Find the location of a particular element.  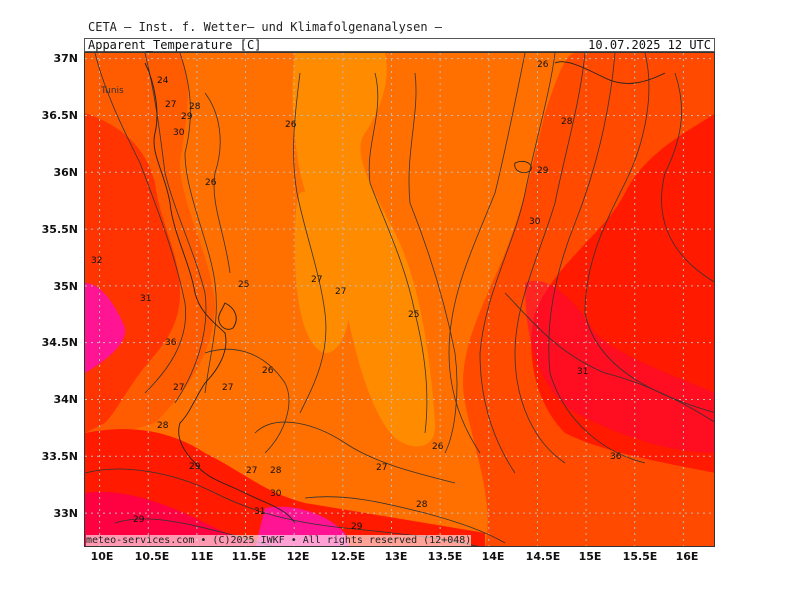

datetime-label: 10.07.2025 12 UTC is located at coordinates (649, 45).